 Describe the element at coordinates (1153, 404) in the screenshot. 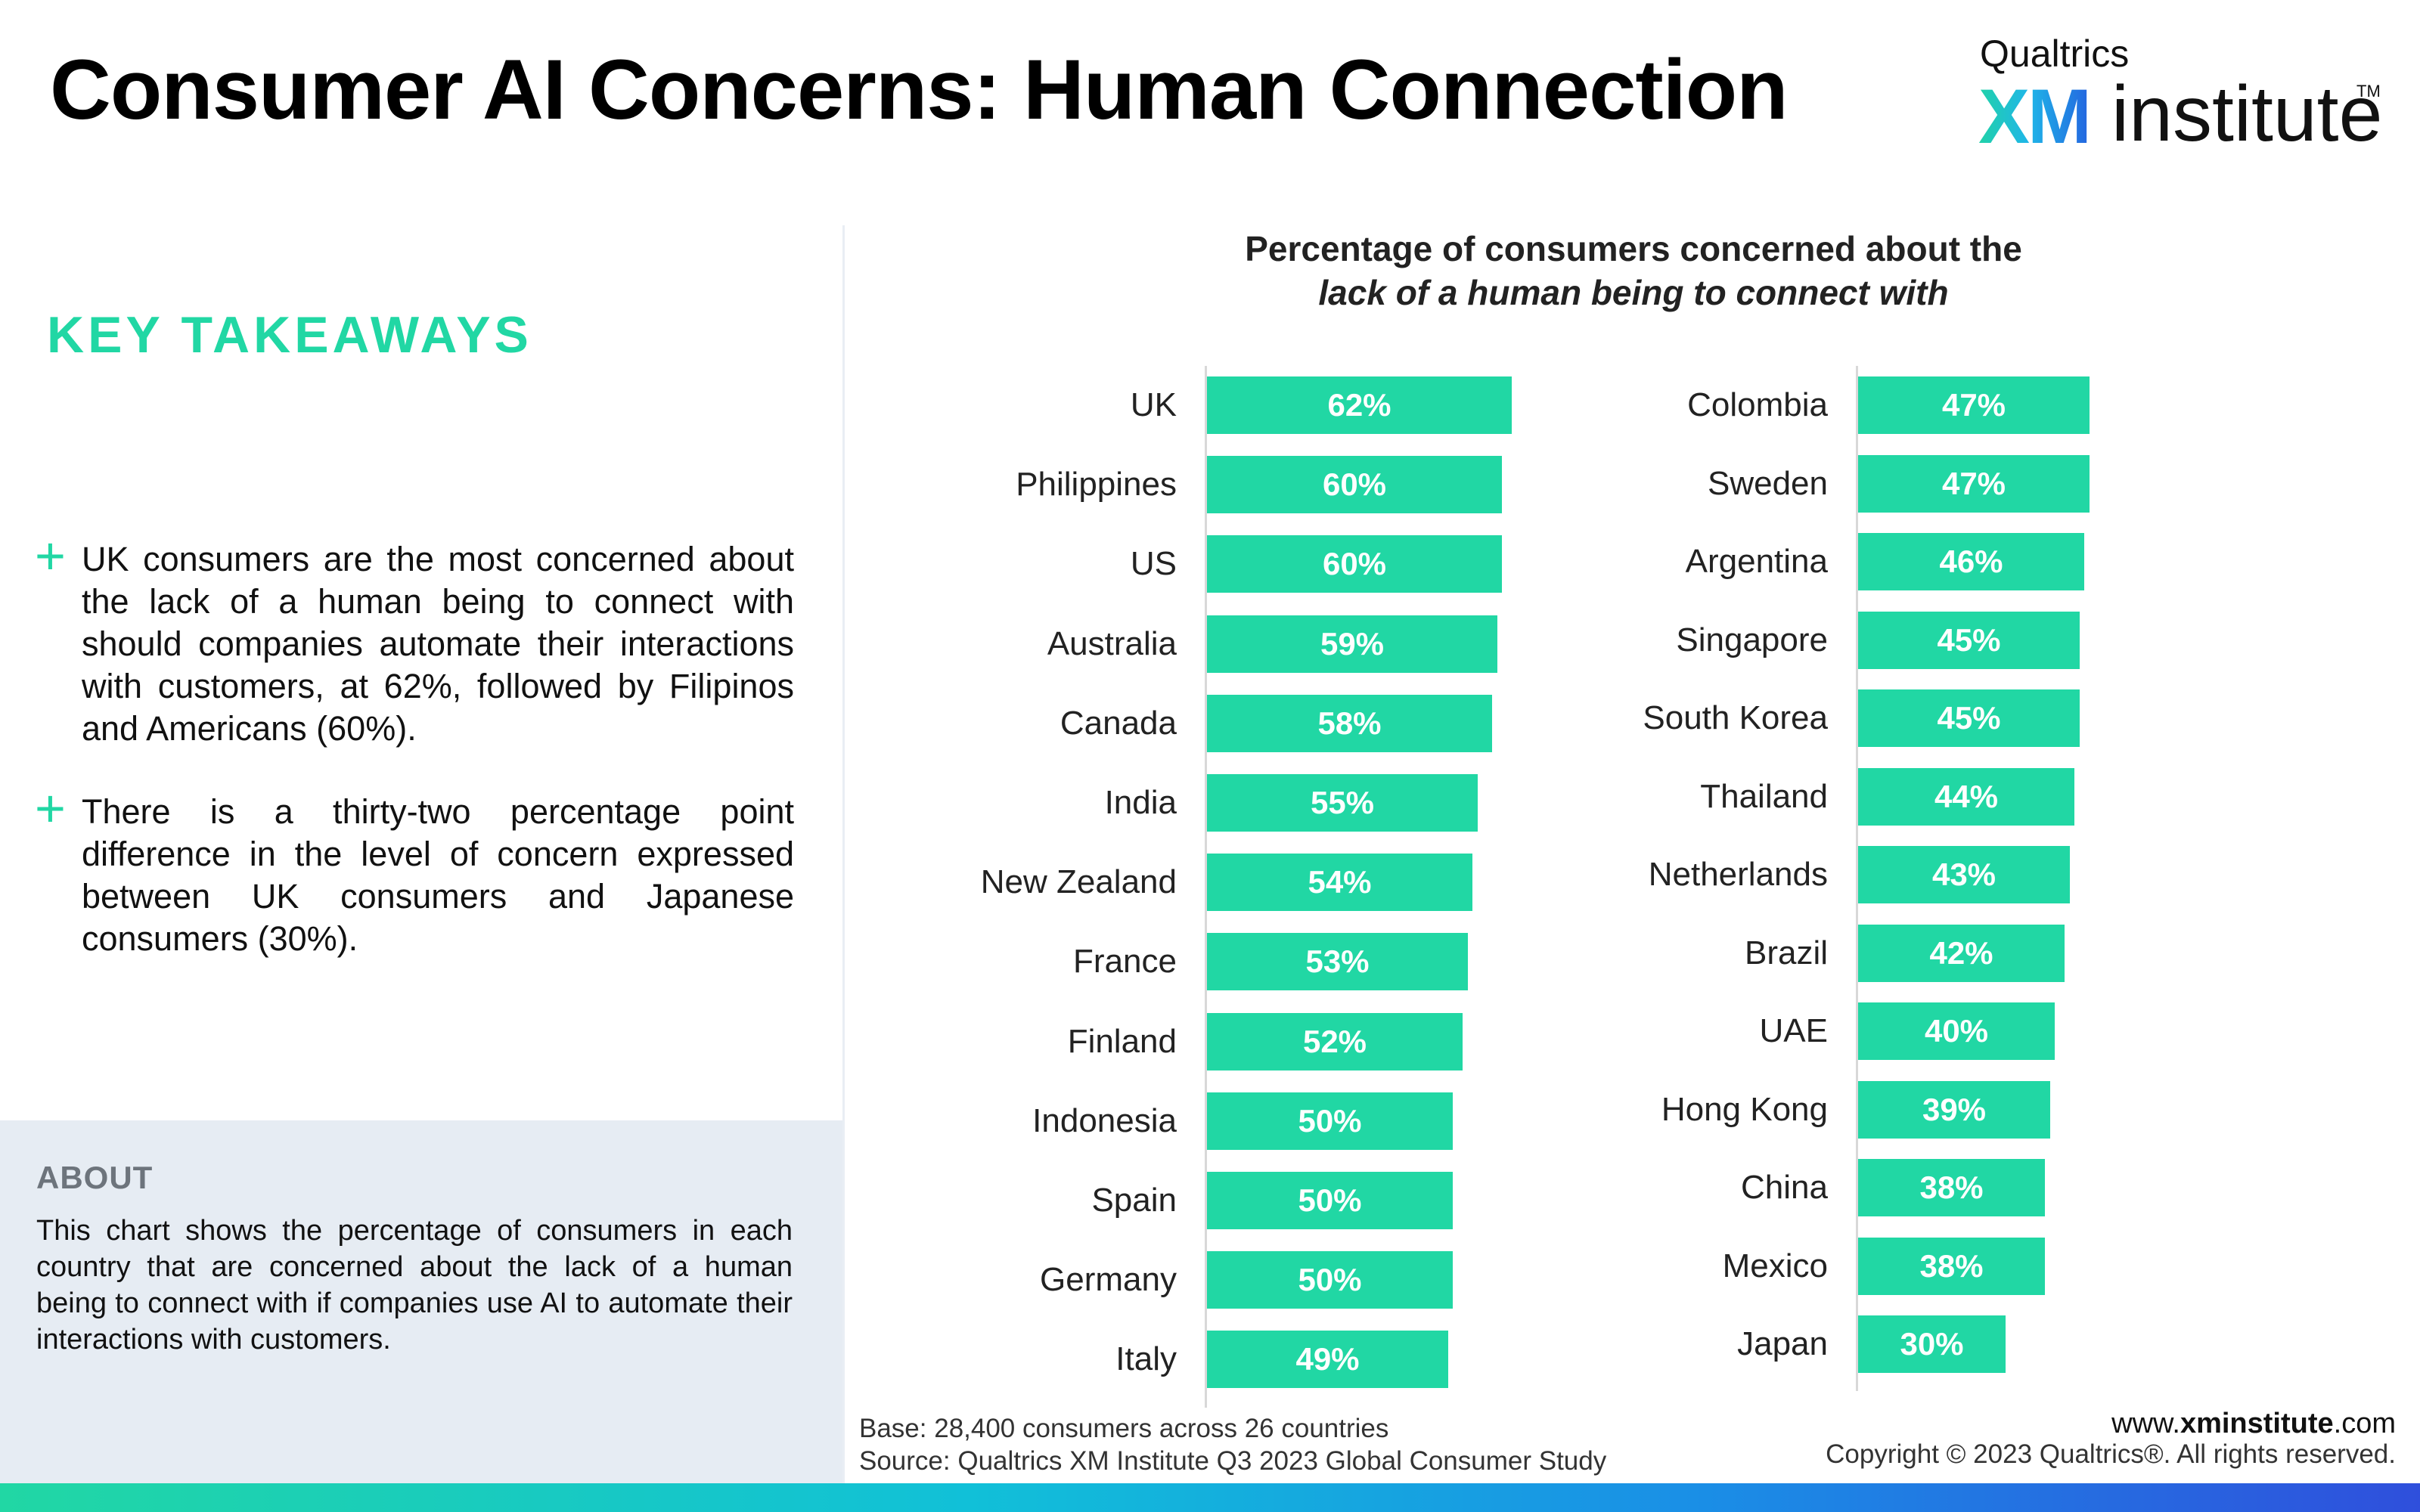

I see `category-label: UK` at that location.